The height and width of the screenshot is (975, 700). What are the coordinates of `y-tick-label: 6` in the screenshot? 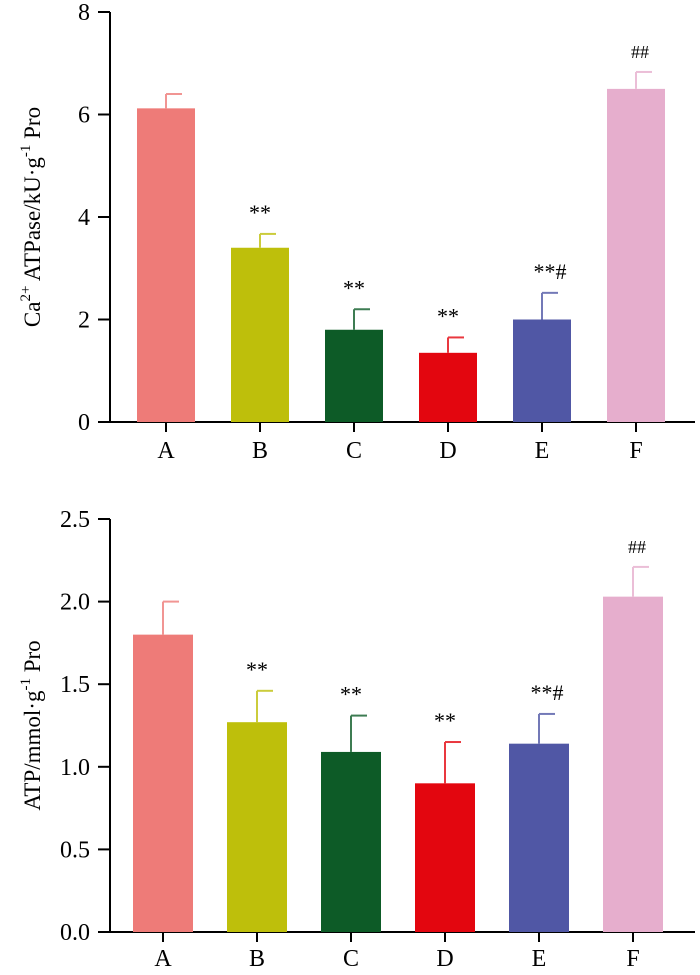 It's located at (84, 116).